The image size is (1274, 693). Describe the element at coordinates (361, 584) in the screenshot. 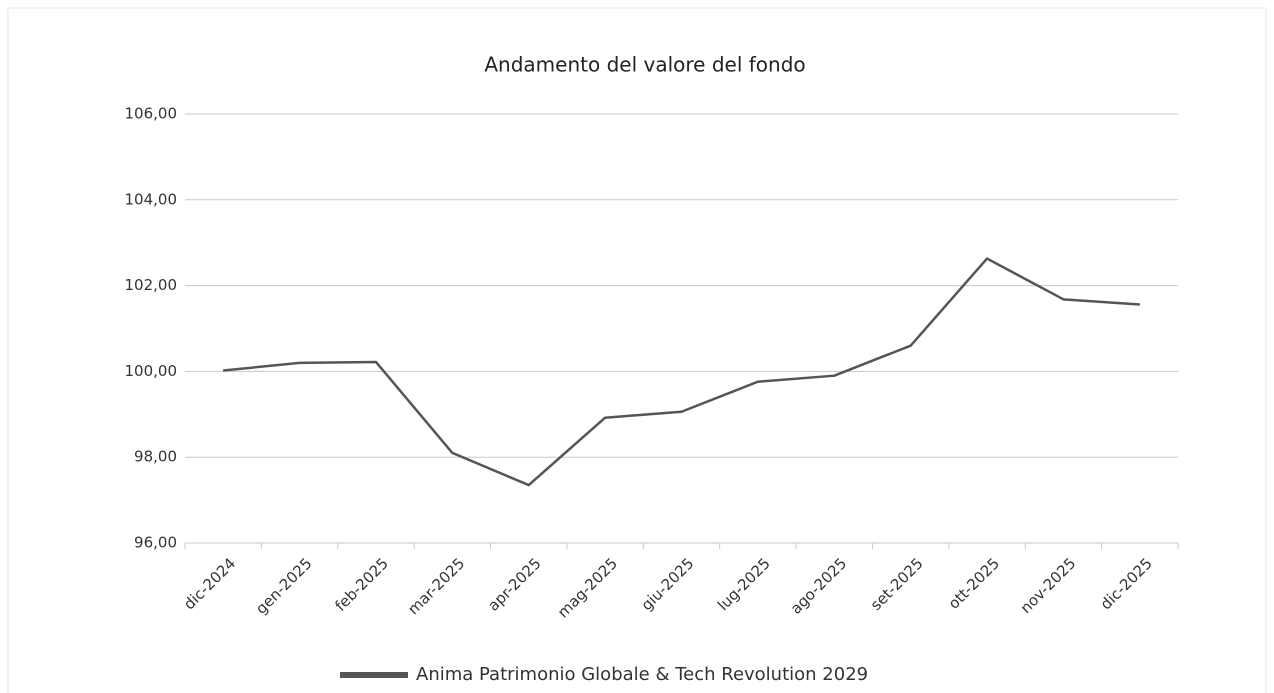

I see `x-tick-label: feb-2025` at that location.